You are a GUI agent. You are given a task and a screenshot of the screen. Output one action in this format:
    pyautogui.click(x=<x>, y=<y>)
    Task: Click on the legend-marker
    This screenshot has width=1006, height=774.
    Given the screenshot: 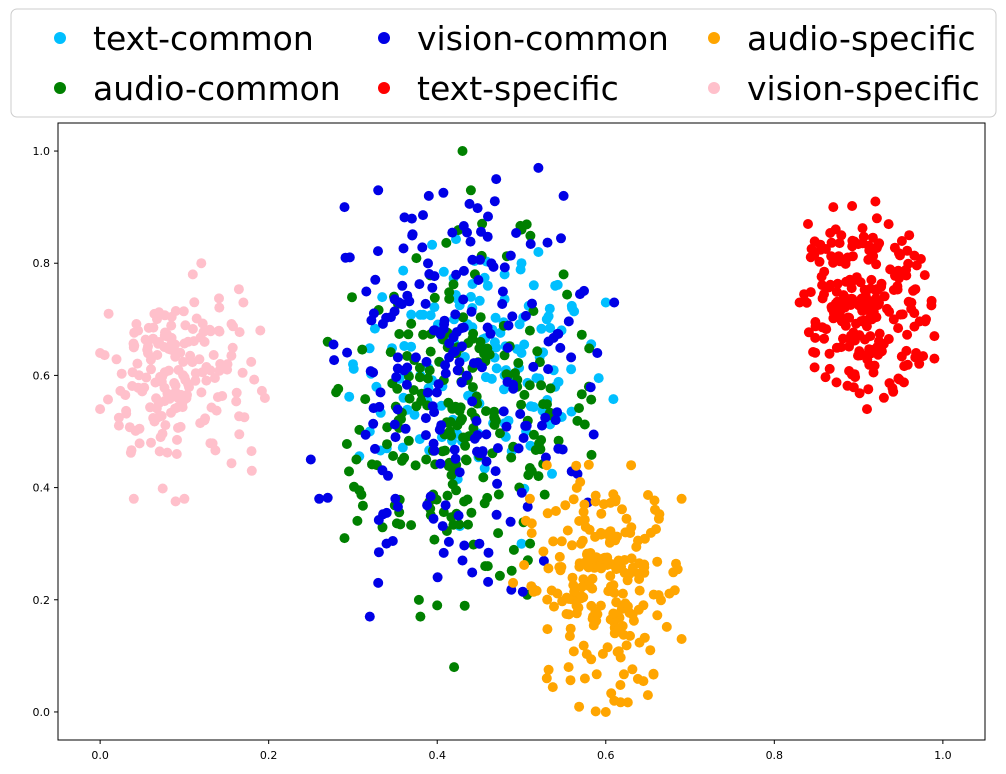 What is the action you would take?
    pyautogui.click(x=384, y=88)
    